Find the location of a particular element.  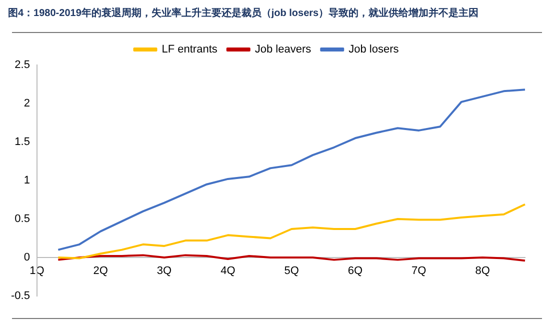

x-tick-label: 7Q is located at coordinates (419, 271).